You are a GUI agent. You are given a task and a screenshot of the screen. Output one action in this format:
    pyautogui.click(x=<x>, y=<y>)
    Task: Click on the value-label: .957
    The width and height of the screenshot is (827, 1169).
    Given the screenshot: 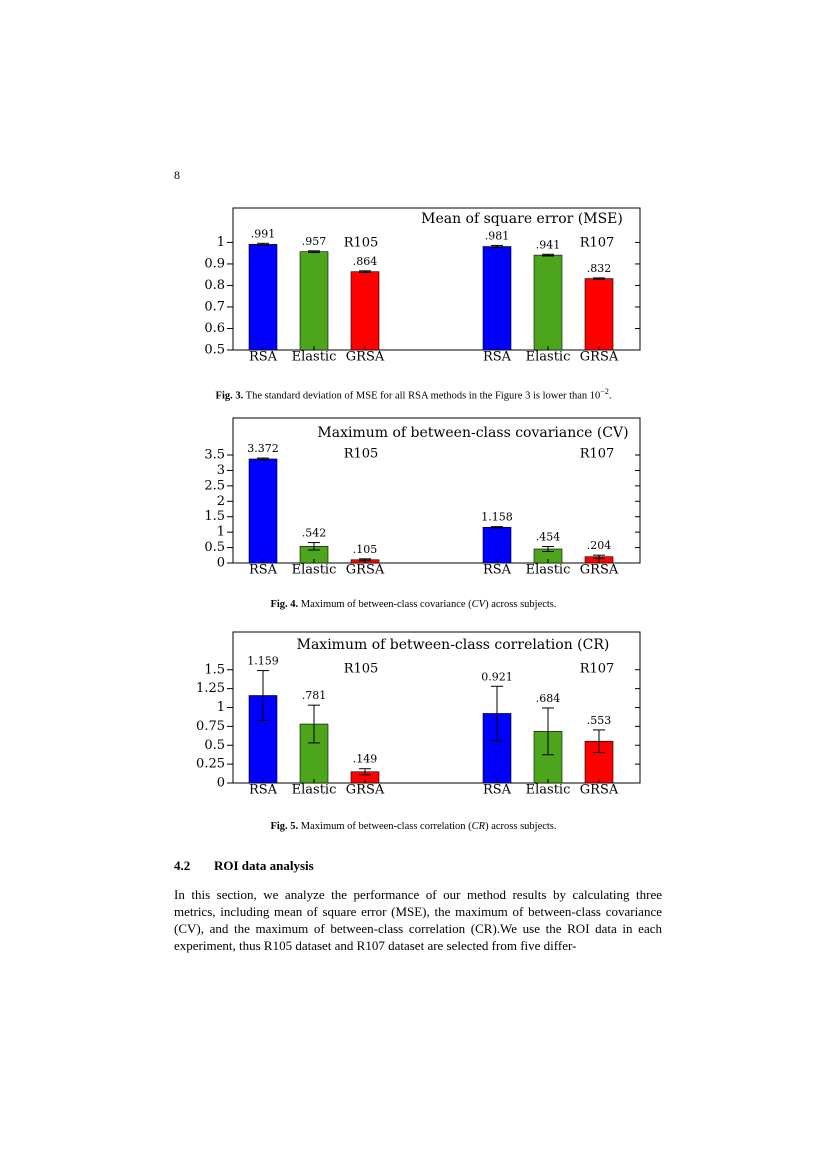 What is the action you would take?
    pyautogui.click(x=314, y=241)
    